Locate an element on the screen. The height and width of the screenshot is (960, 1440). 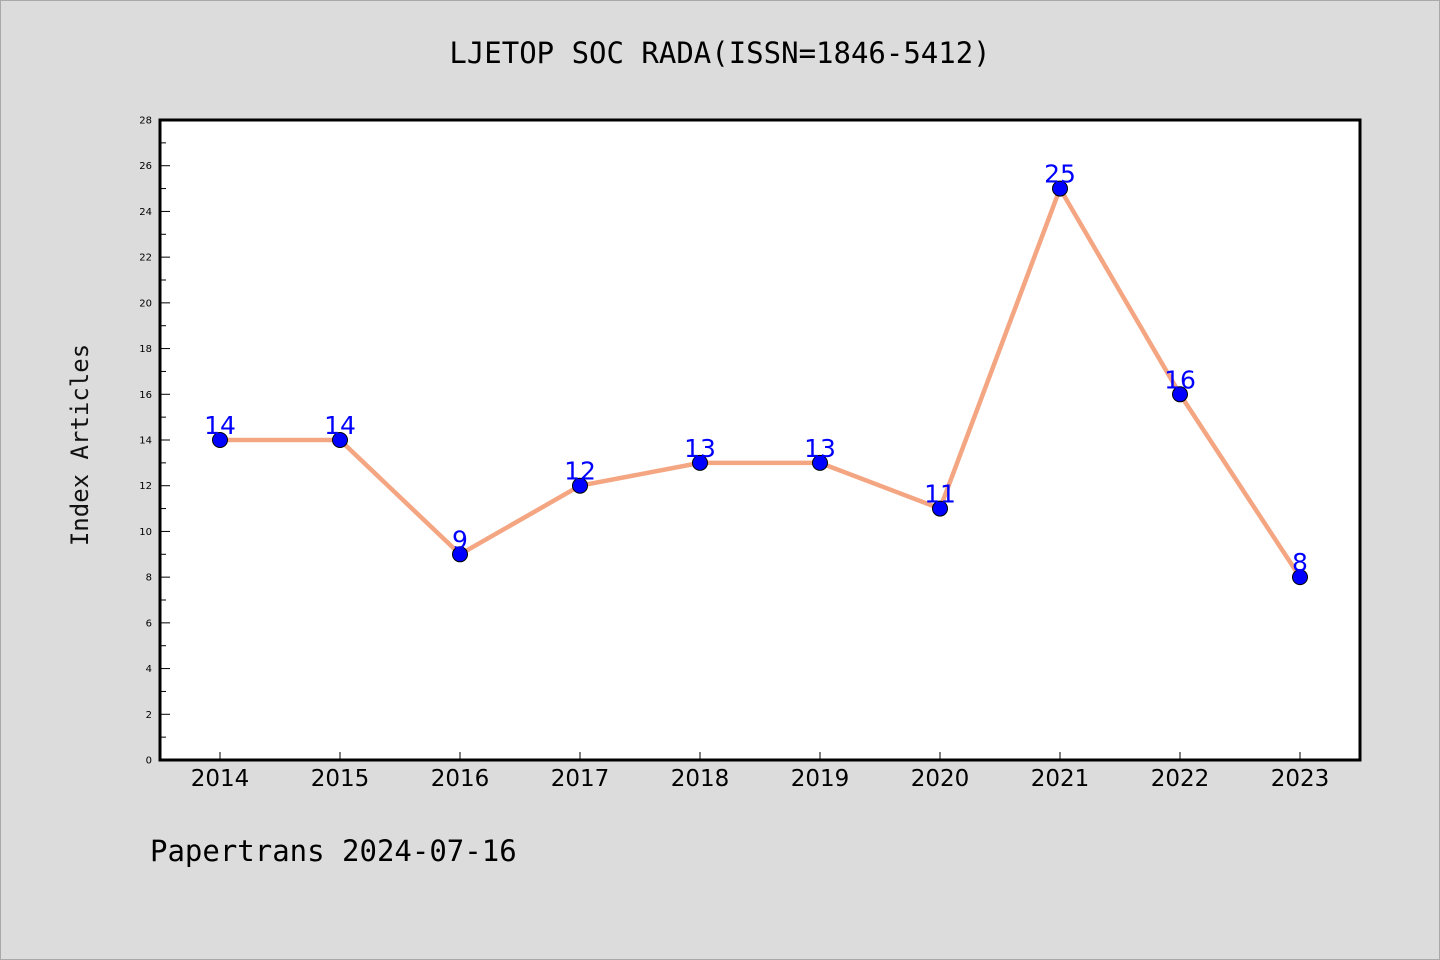
y-tick-label: 10 is located at coordinates (145, 532).